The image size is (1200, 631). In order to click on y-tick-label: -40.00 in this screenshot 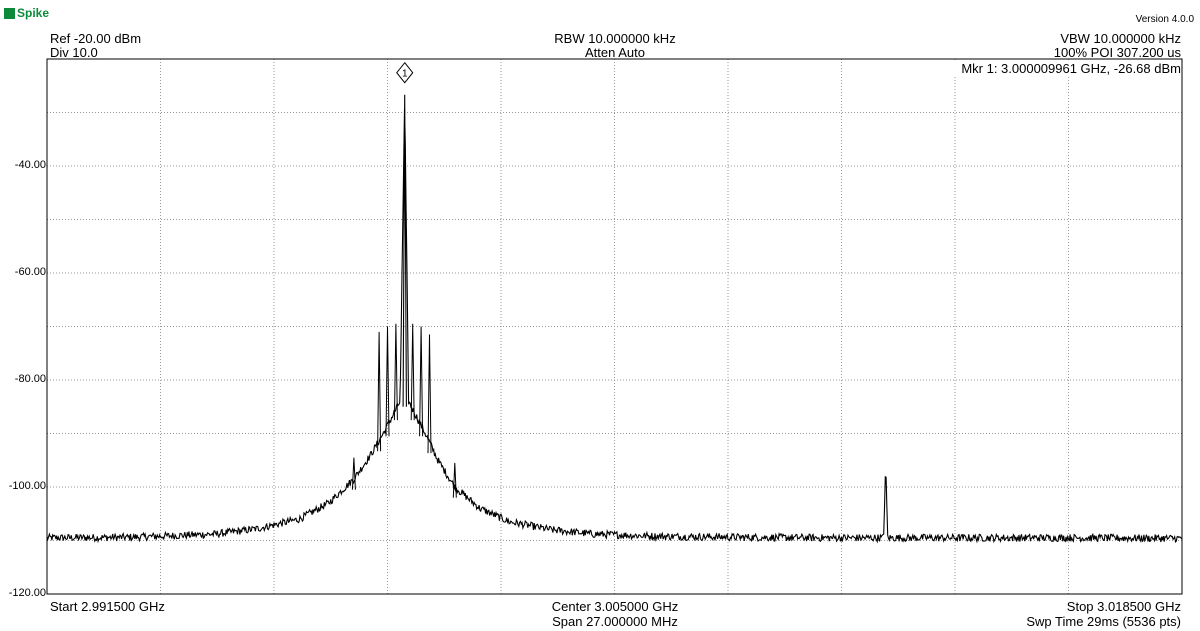, I will do `click(25, 165)`.